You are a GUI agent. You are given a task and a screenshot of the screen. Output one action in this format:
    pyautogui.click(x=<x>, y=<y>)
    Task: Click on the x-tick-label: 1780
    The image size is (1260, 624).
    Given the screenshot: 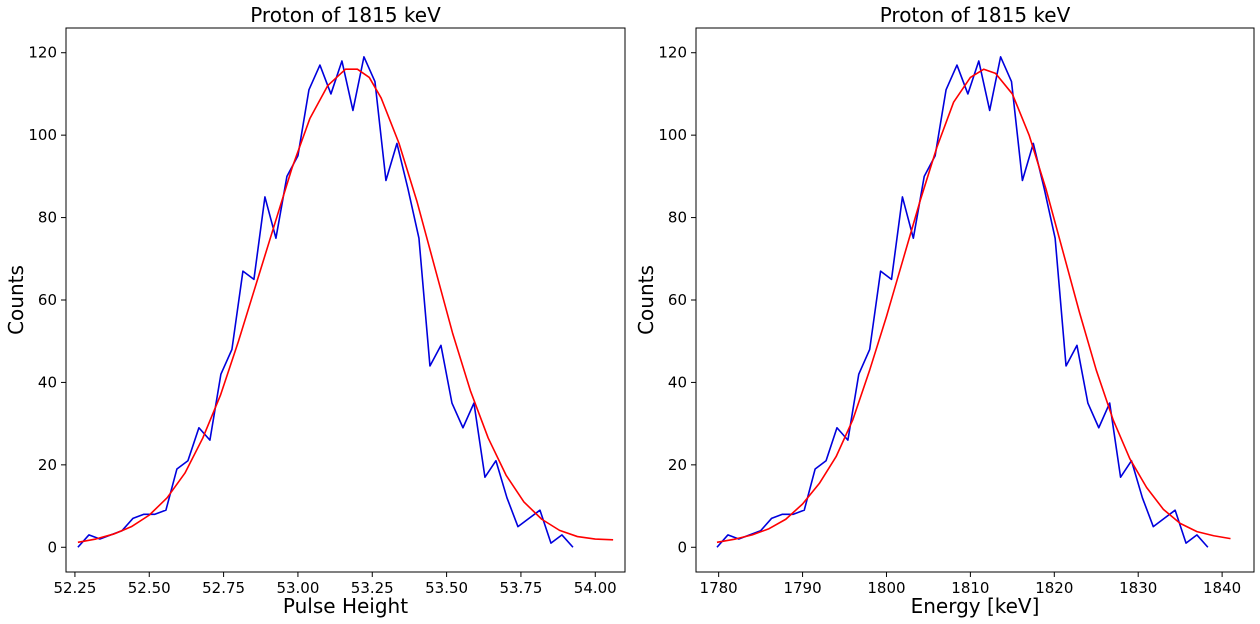 What is the action you would take?
    pyautogui.click(x=719, y=588)
    